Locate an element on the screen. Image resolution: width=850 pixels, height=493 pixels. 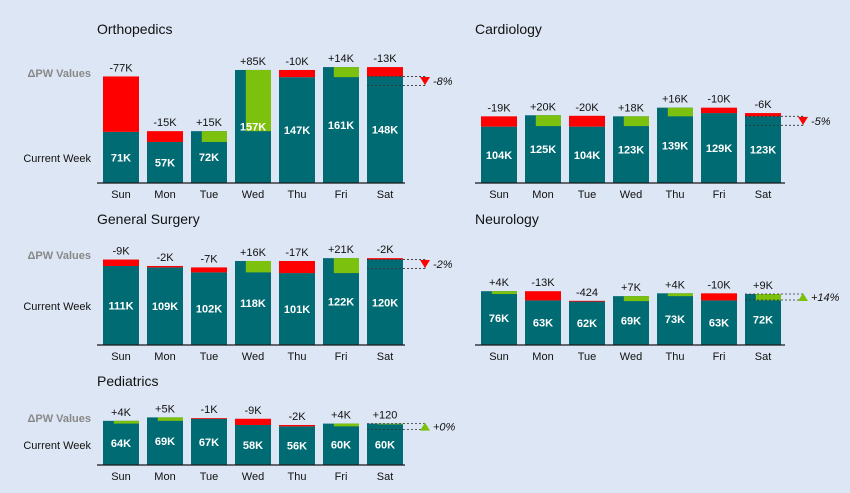
delta-label: +21K is located at coordinates (341, 250).